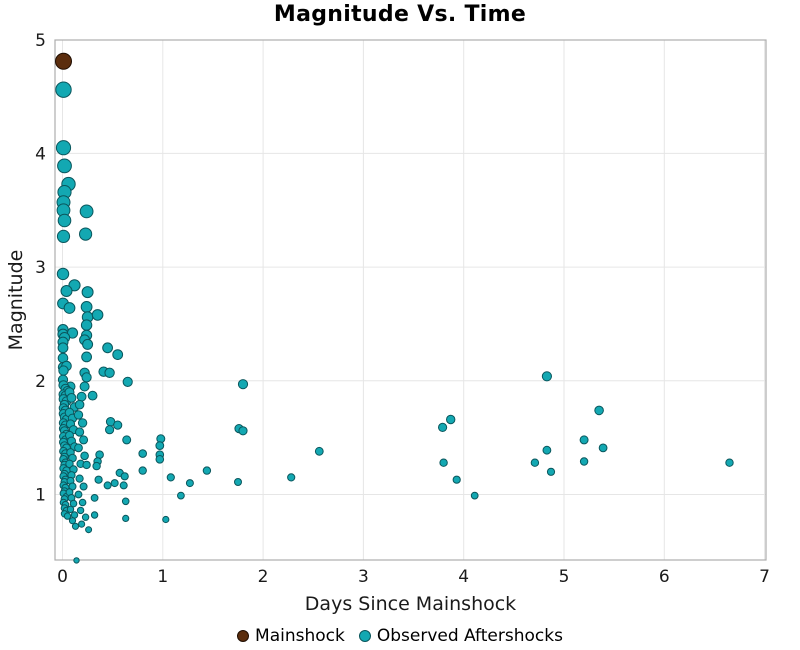 This screenshot has width=800, height=650. What do you see at coordinates (469, 636) in the screenshot?
I see `legend-label-aftershocks: Observed Aftershocks` at bounding box center [469, 636].